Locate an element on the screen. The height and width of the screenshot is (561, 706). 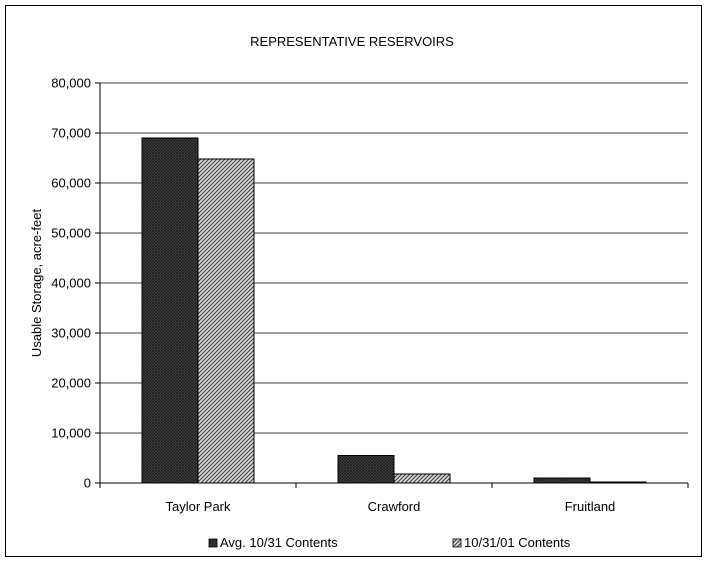
y-axis-title: Usable Storage, acre-feet is located at coordinates (36, 283).